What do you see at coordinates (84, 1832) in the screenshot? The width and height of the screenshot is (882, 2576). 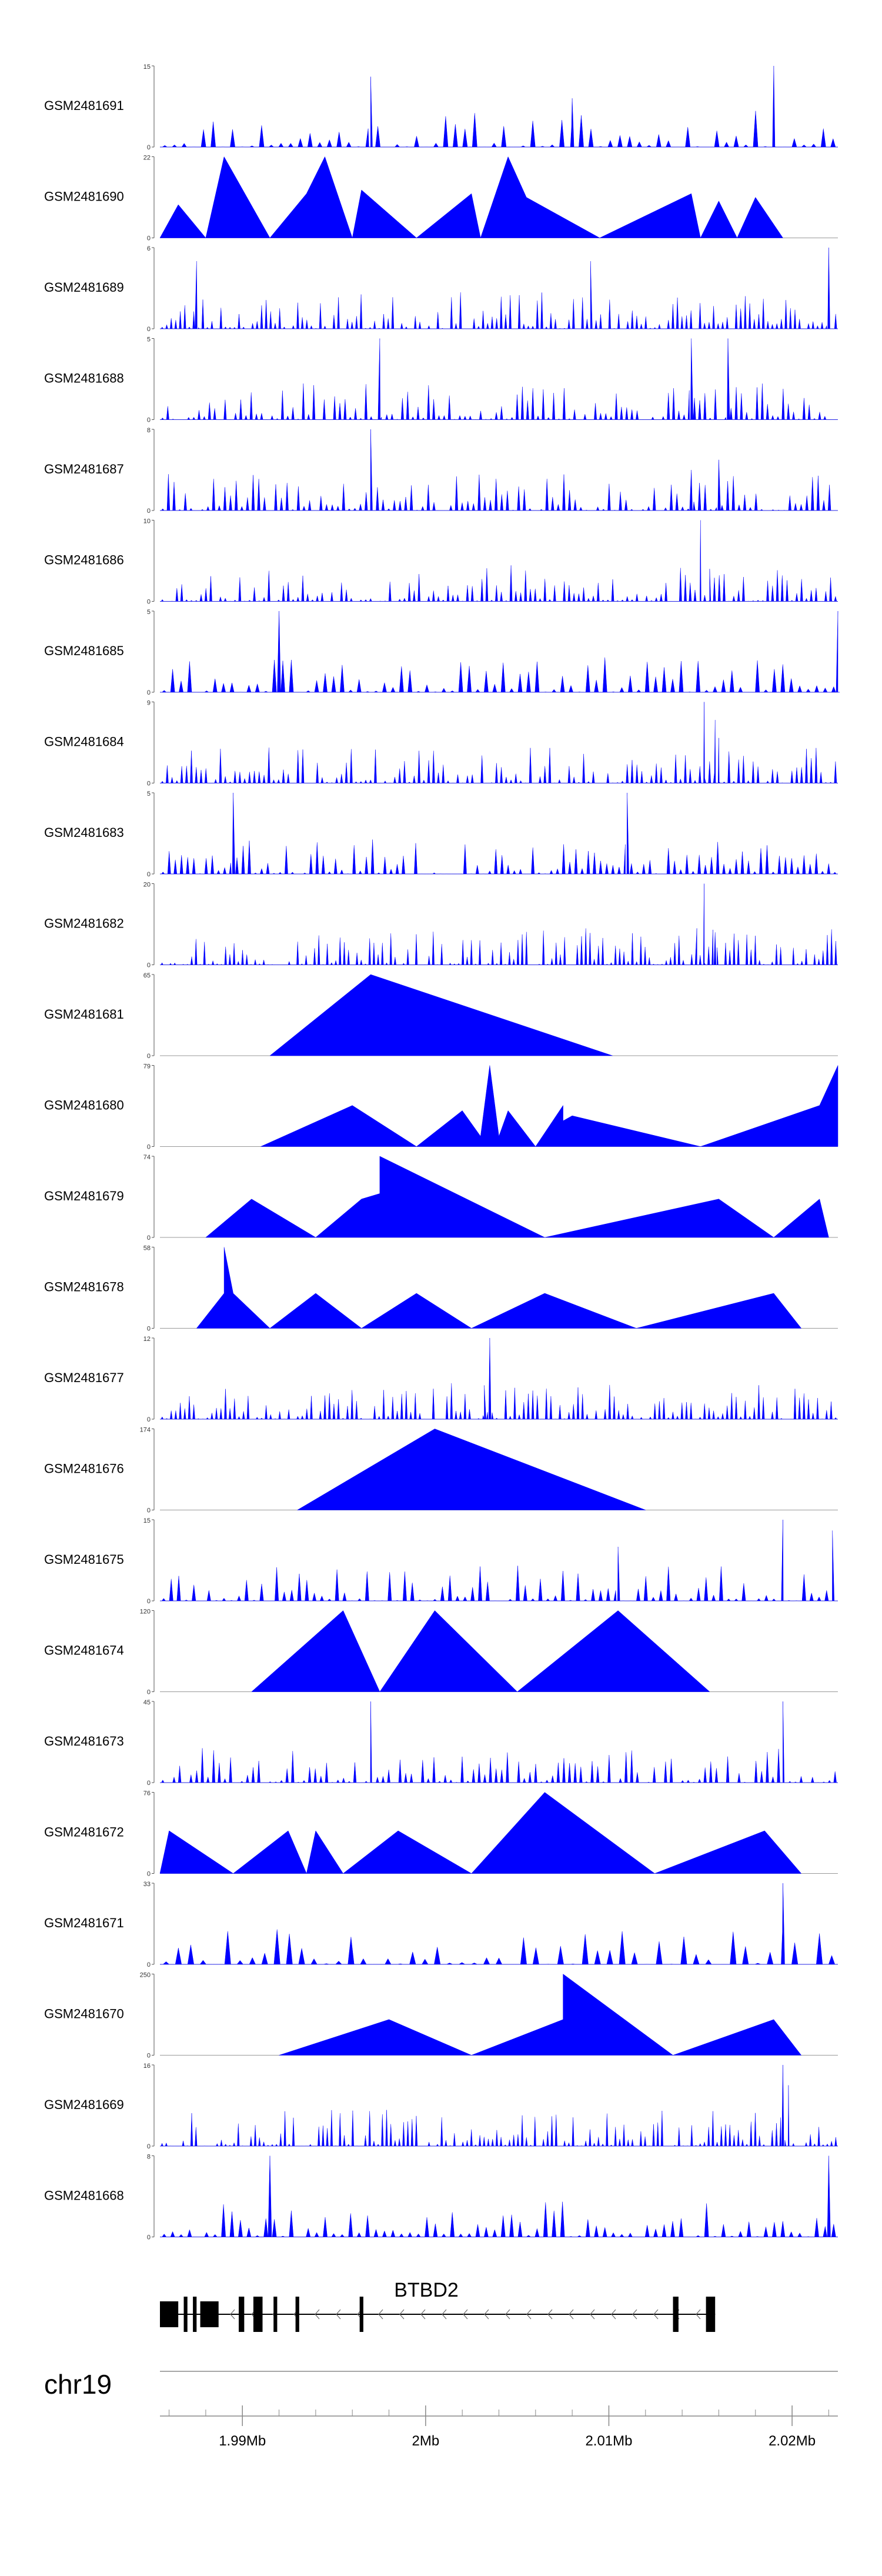 I see `track-label: GSM2481672` at bounding box center [84, 1832].